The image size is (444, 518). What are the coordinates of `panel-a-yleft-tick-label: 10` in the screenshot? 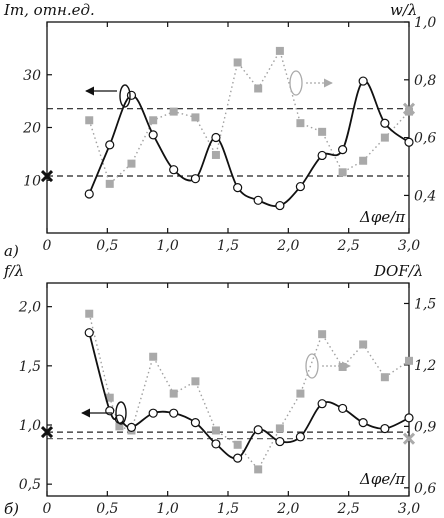 It's located at (32, 181).